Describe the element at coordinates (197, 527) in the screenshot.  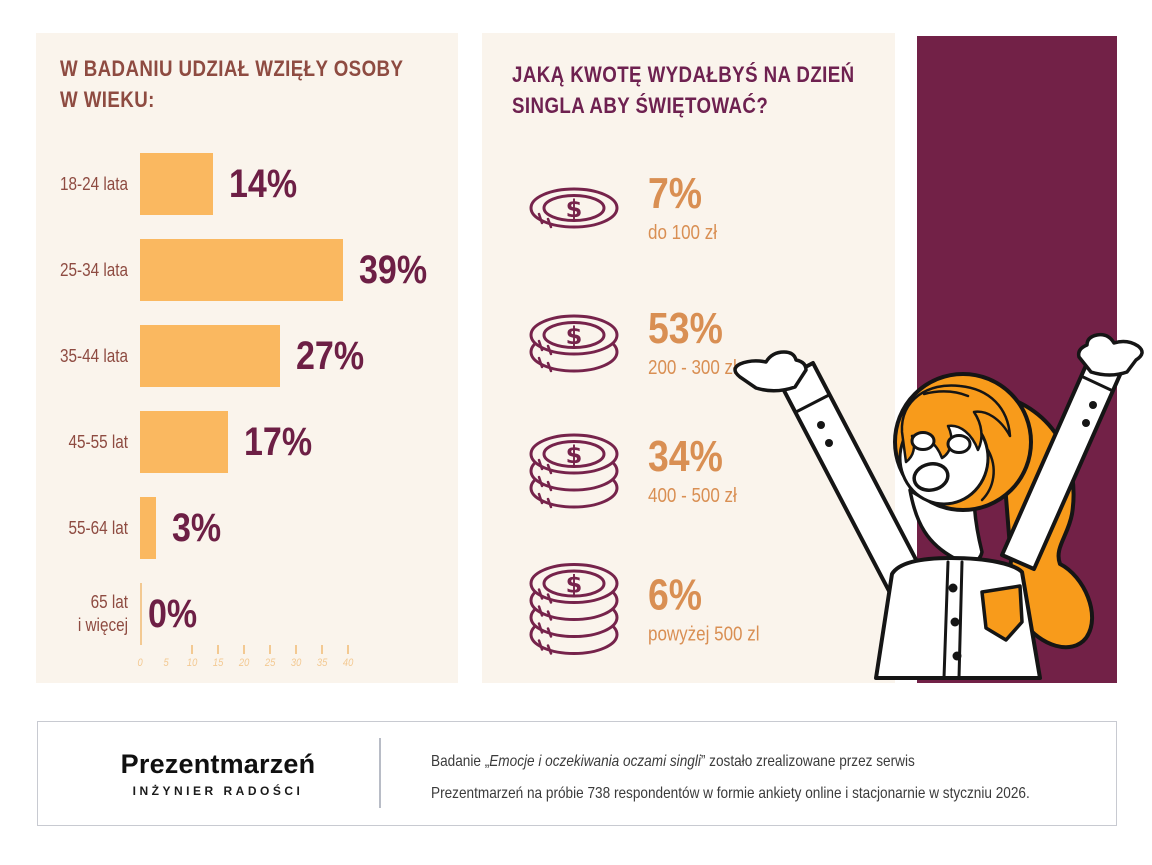
I see `bar-value: 3%` at that location.